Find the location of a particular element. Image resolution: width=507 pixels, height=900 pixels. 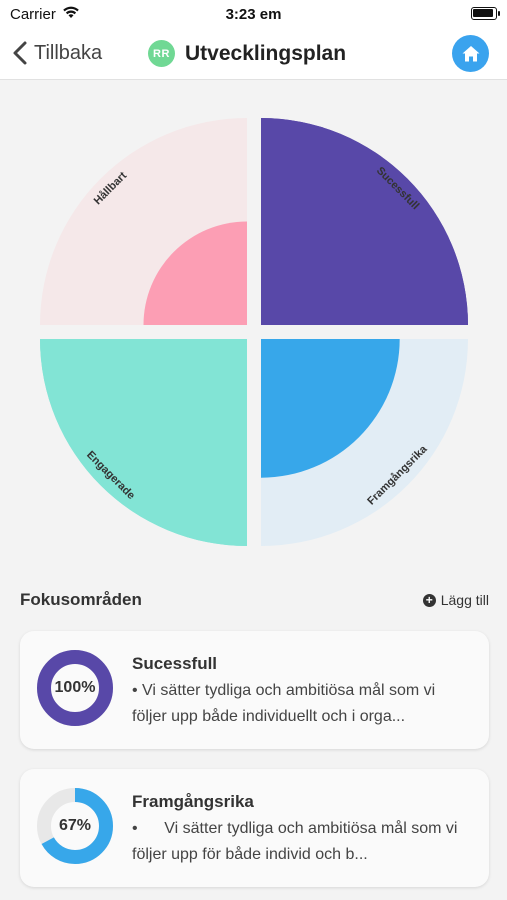

battery-icon is located at coordinates (485, 13).